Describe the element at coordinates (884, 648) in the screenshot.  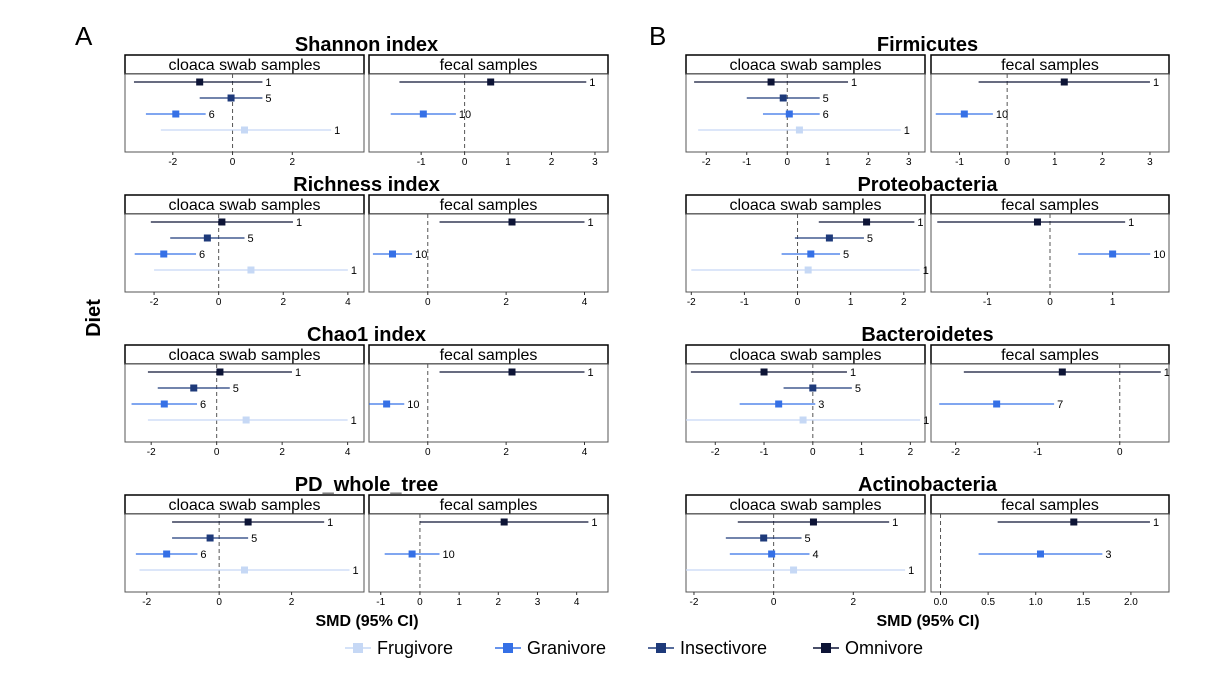
I see `legend-label: Omnivore` at that location.